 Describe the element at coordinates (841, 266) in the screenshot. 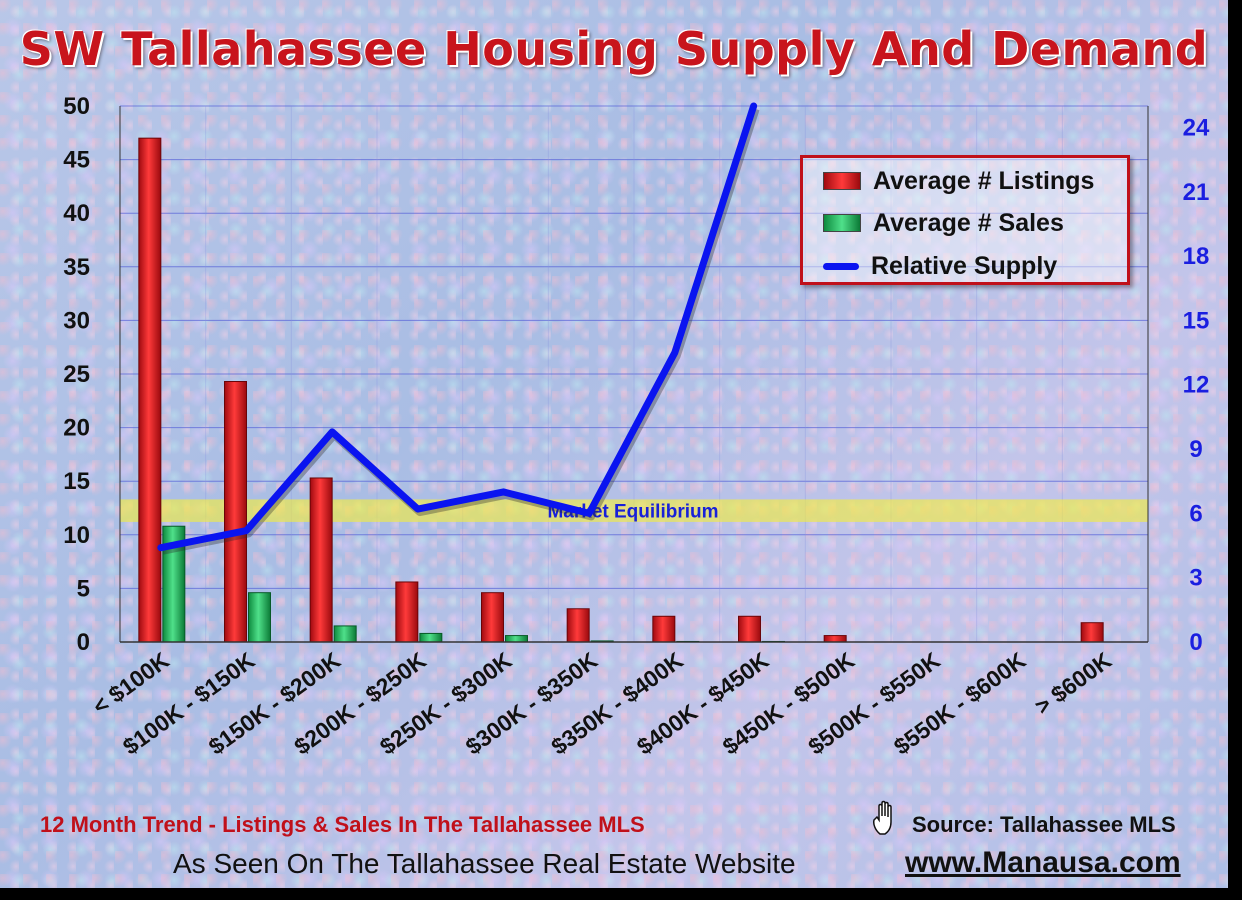

I see `legend-swatch-relative-supply` at that location.